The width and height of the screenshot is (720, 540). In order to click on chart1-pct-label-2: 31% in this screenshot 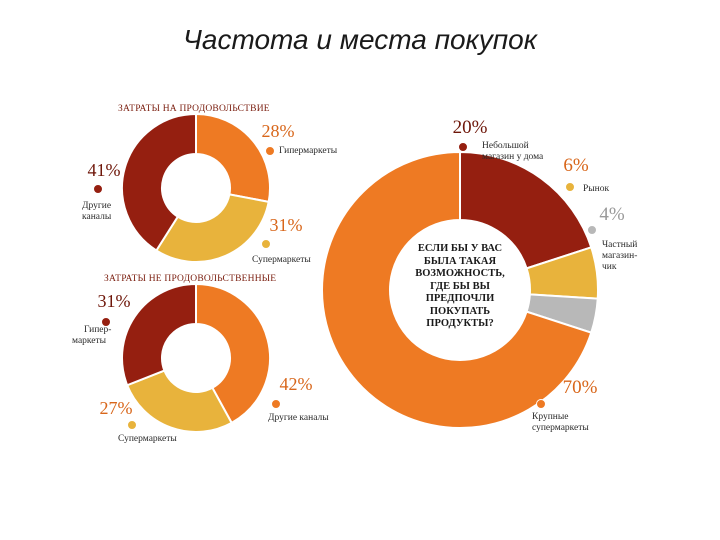, I will do `click(286, 225)`.